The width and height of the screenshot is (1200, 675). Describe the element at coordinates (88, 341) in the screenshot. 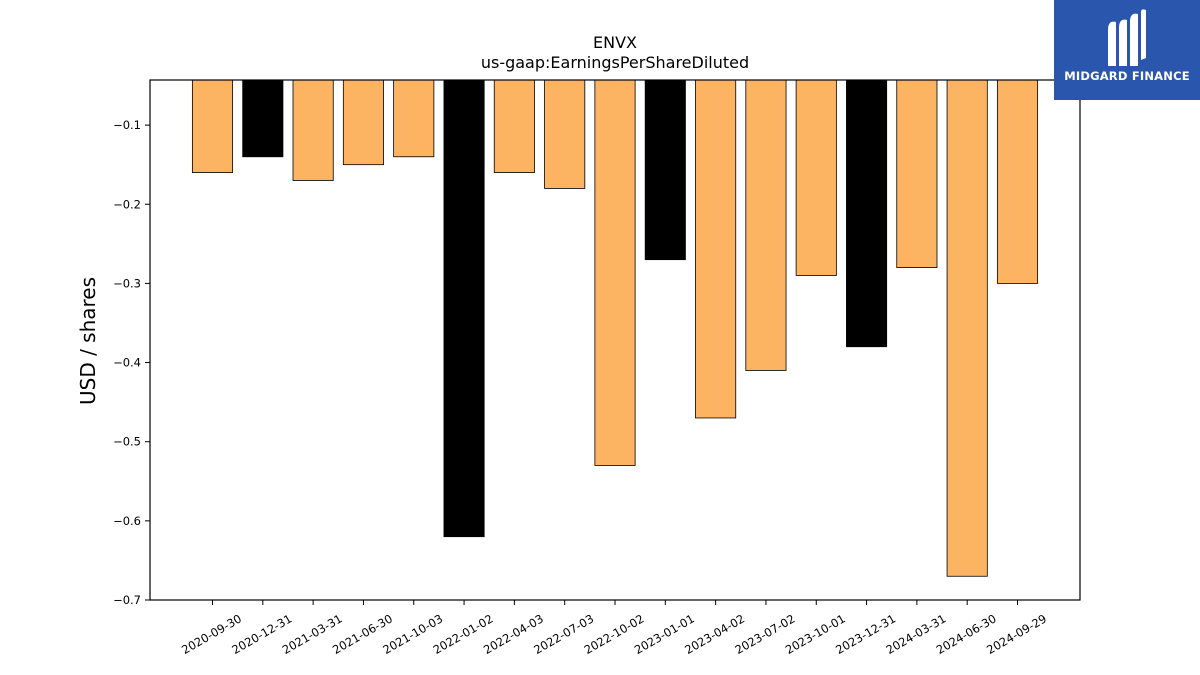

I see `y-axis-label: USD / shares` at that location.